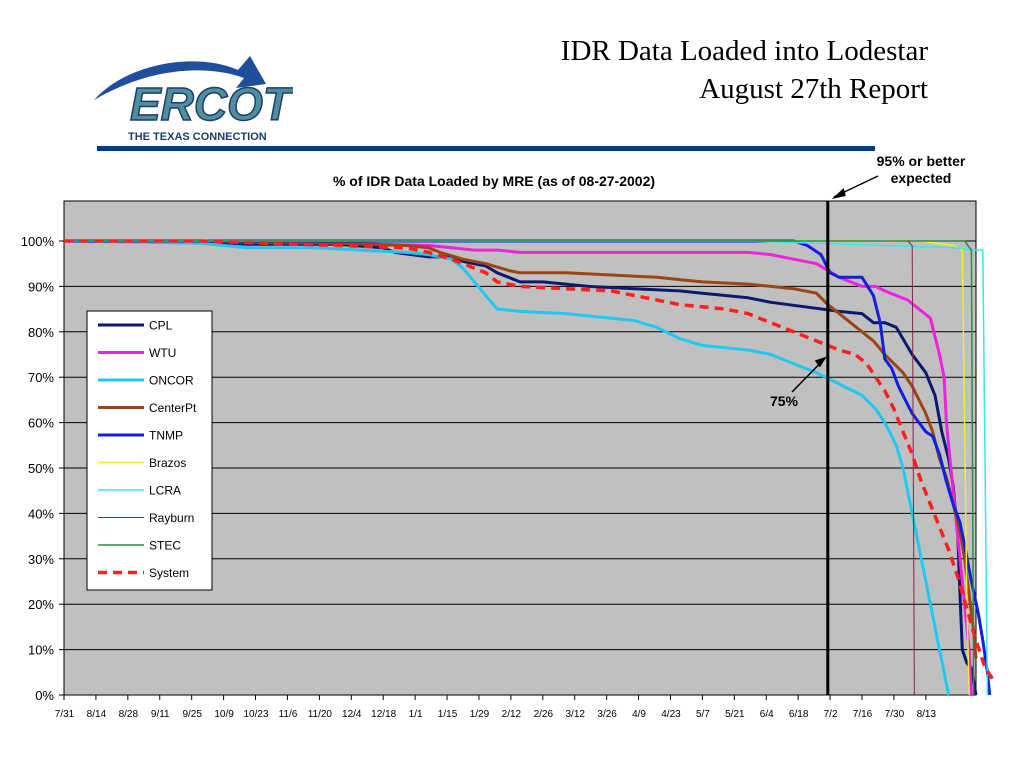 This screenshot has height=768, width=1024. Describe the element at coordinates (575, 714) in the screenshot. I see `x-tick-label: 3/12` at that location.